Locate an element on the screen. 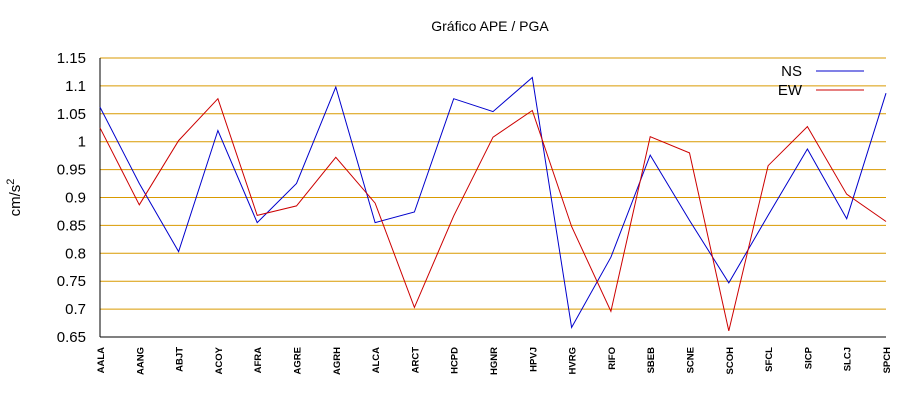 This screenshot has width=920, height=400. x-tick-label: SLCJ is located at coordinates (848, 359).